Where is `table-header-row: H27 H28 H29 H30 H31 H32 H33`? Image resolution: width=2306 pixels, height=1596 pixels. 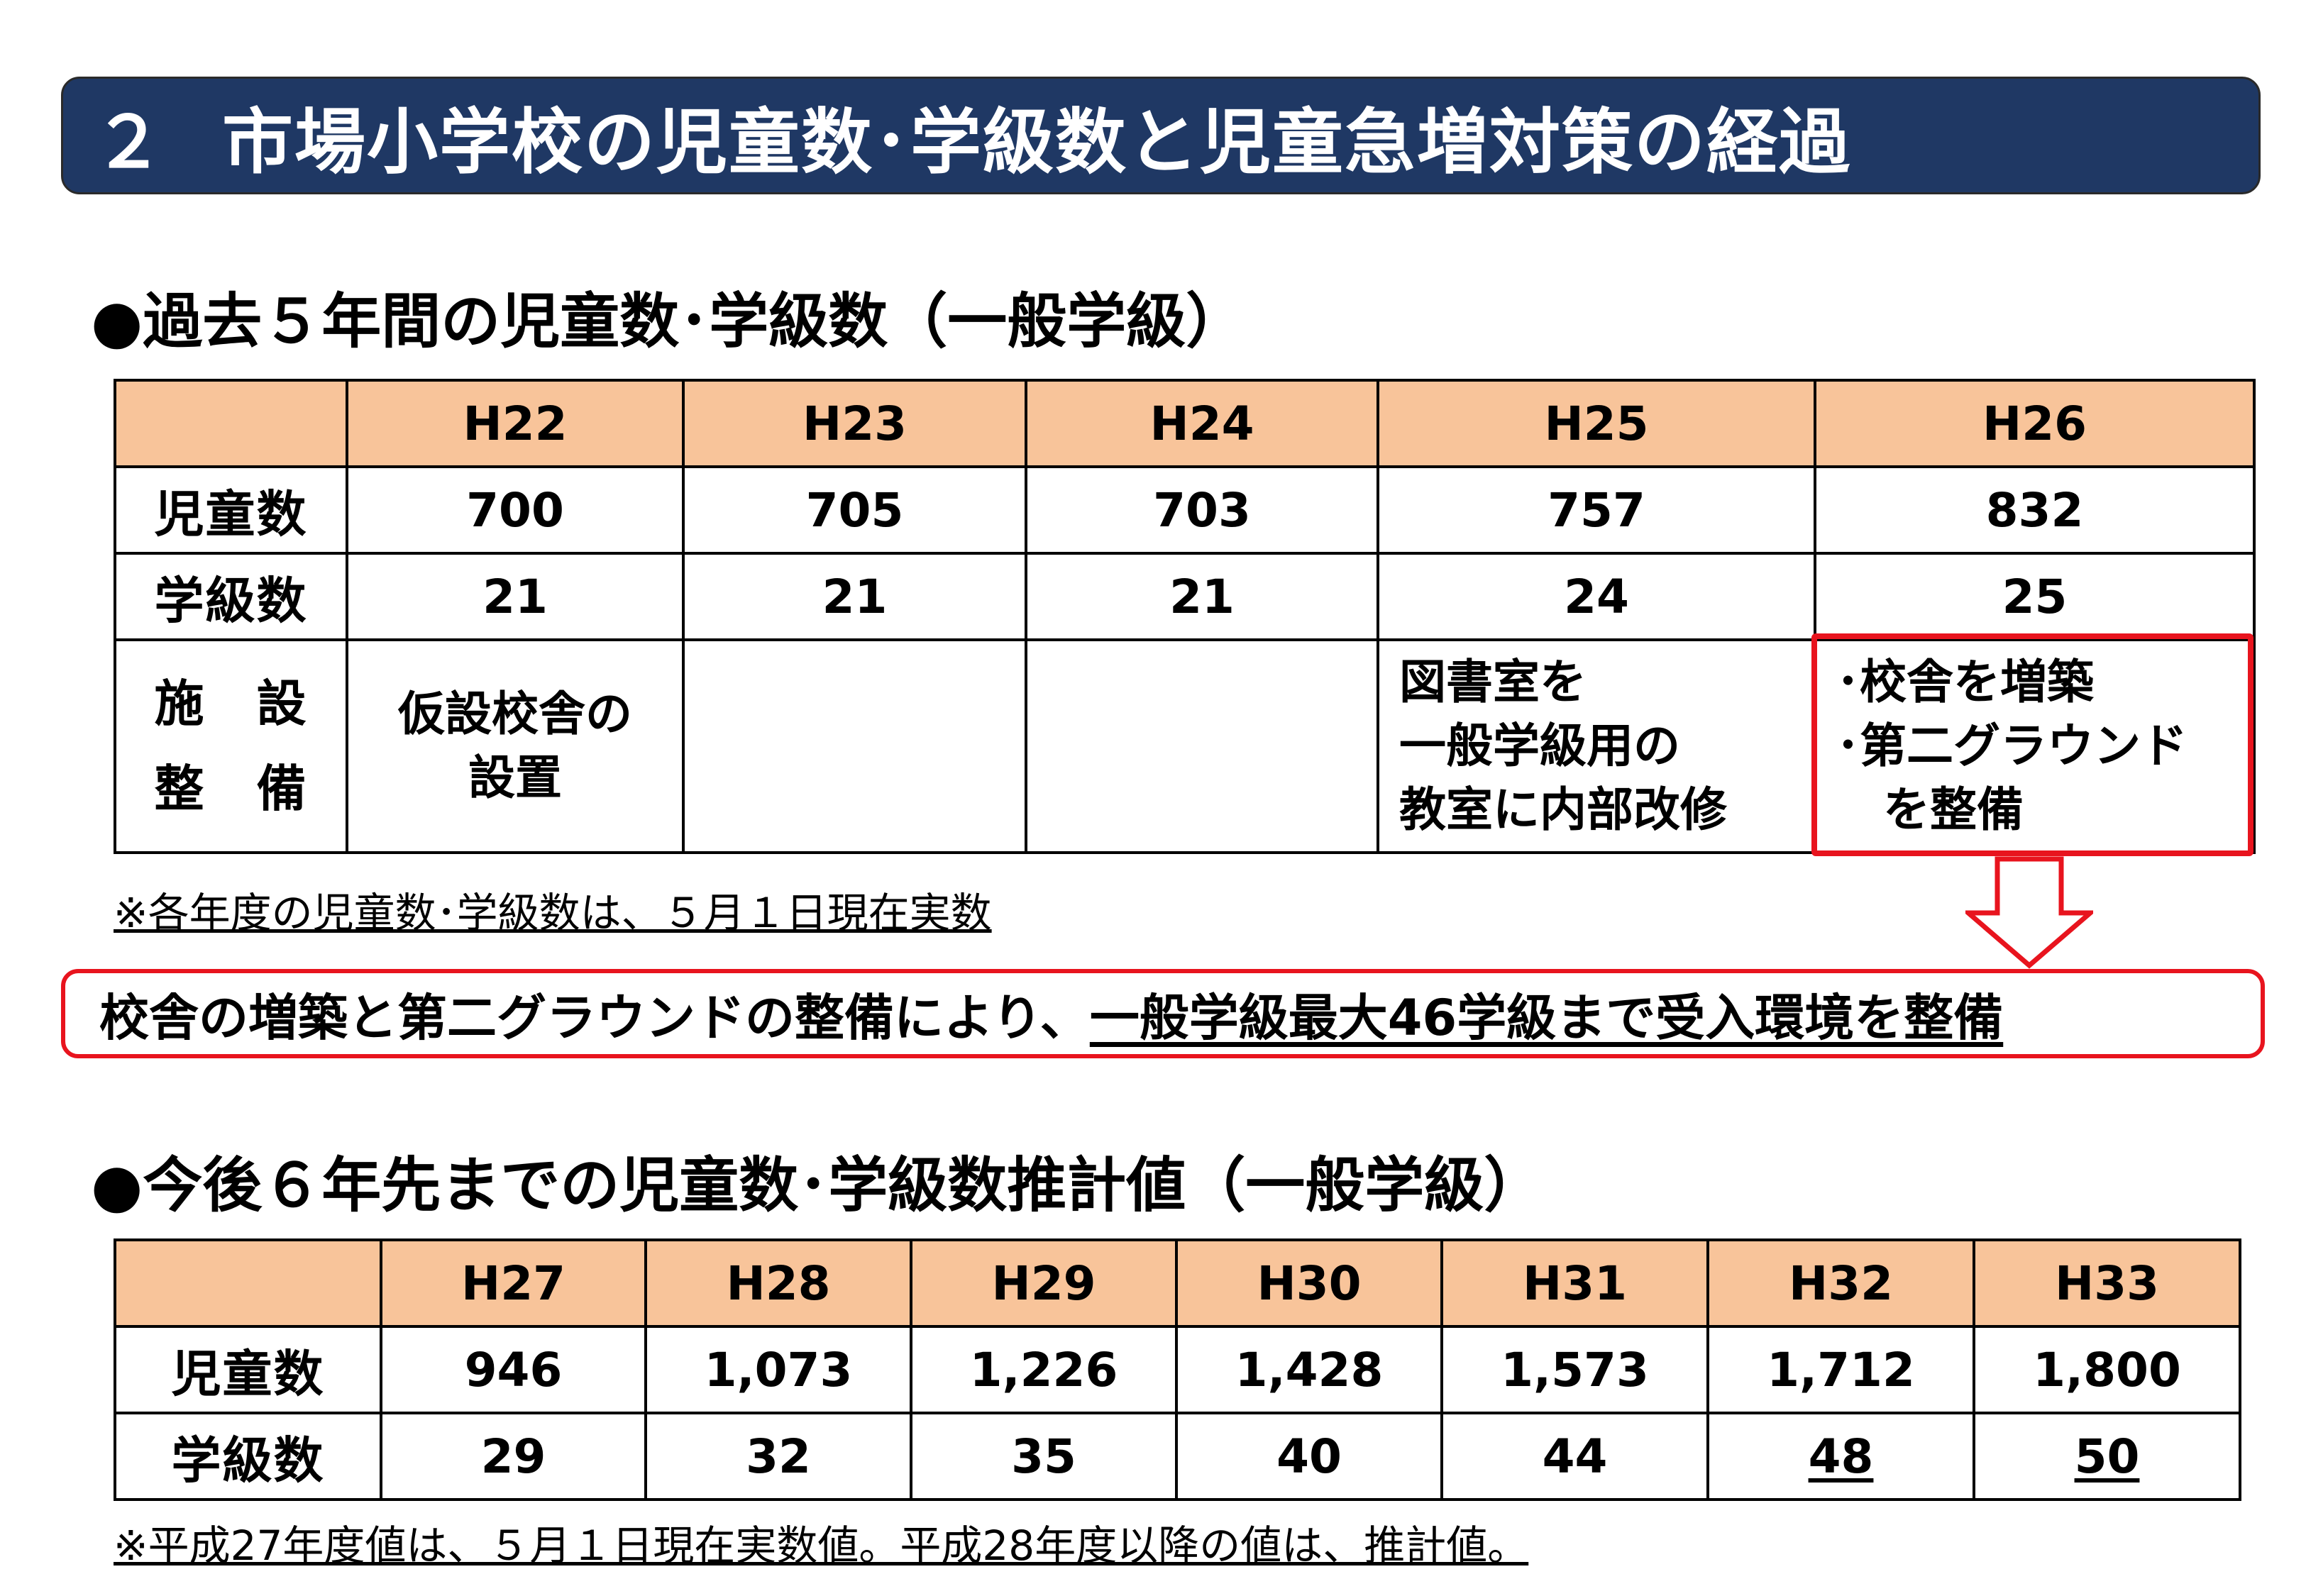
table-header-row: H27 H28 H29 H30 H31 H32 H33 is located at coordinates (1177, 1283).